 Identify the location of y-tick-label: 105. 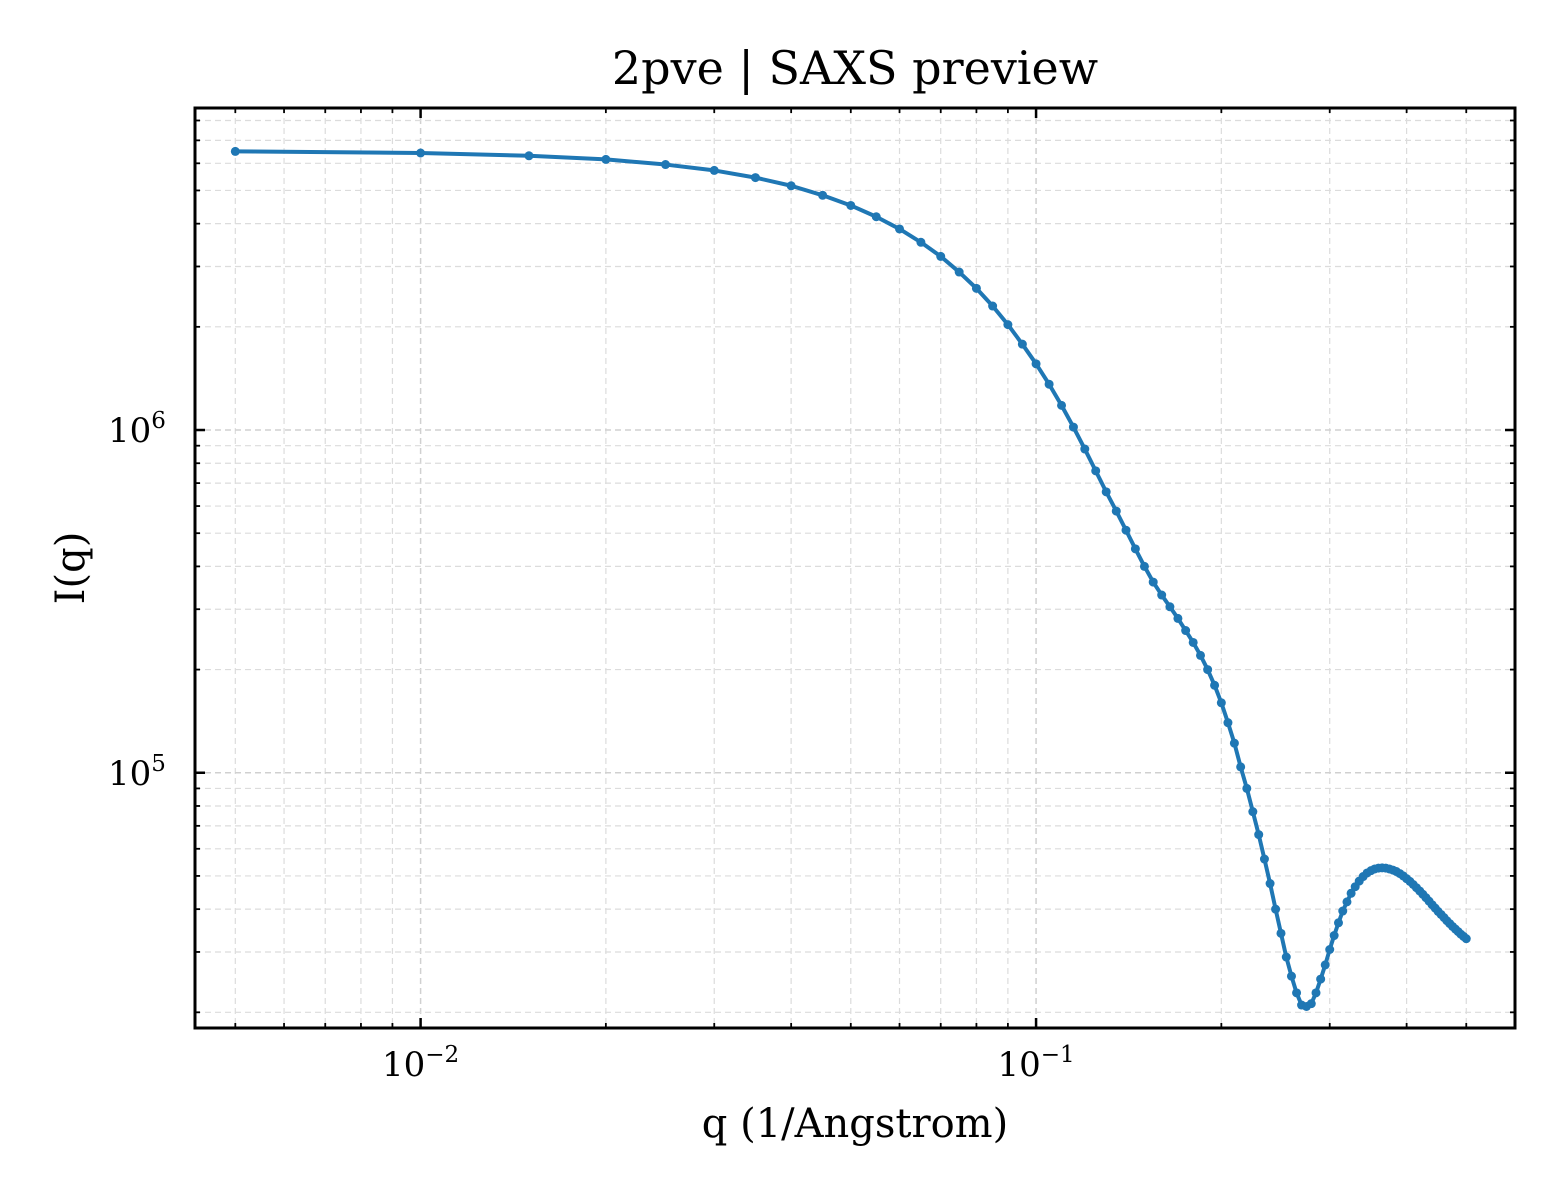
(137, 772).